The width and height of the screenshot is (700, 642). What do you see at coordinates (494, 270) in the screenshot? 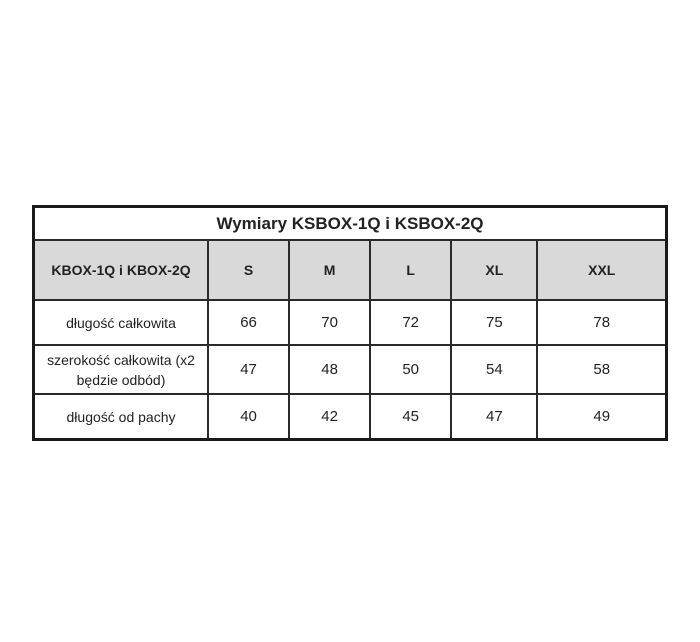
I see `header-size-xl: XL` at bounding box center [494, 270].